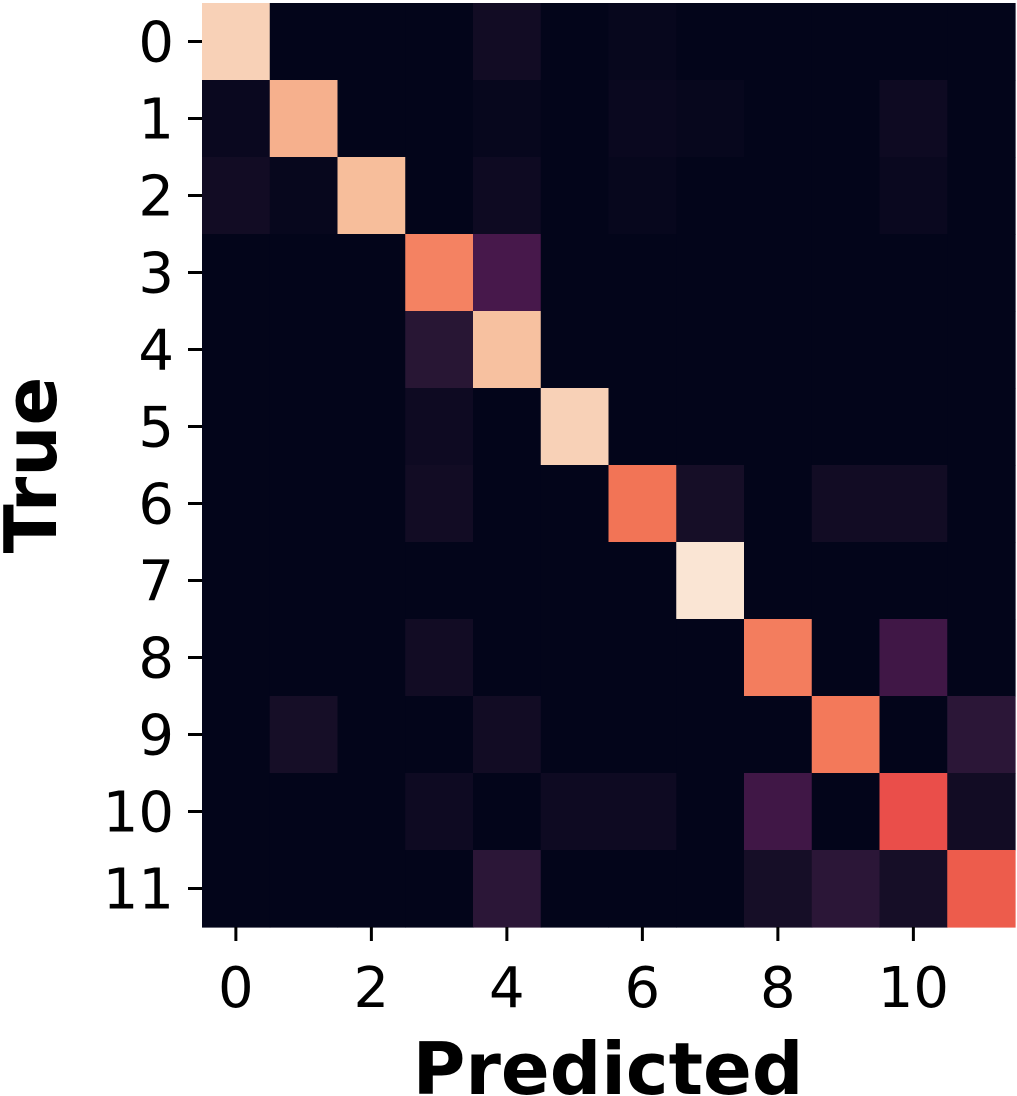 The height and width of the screenshot is (1096, 1017). I want to click on x-axis-ticks: 0 2 4 6 8 10, so click(583, 974).